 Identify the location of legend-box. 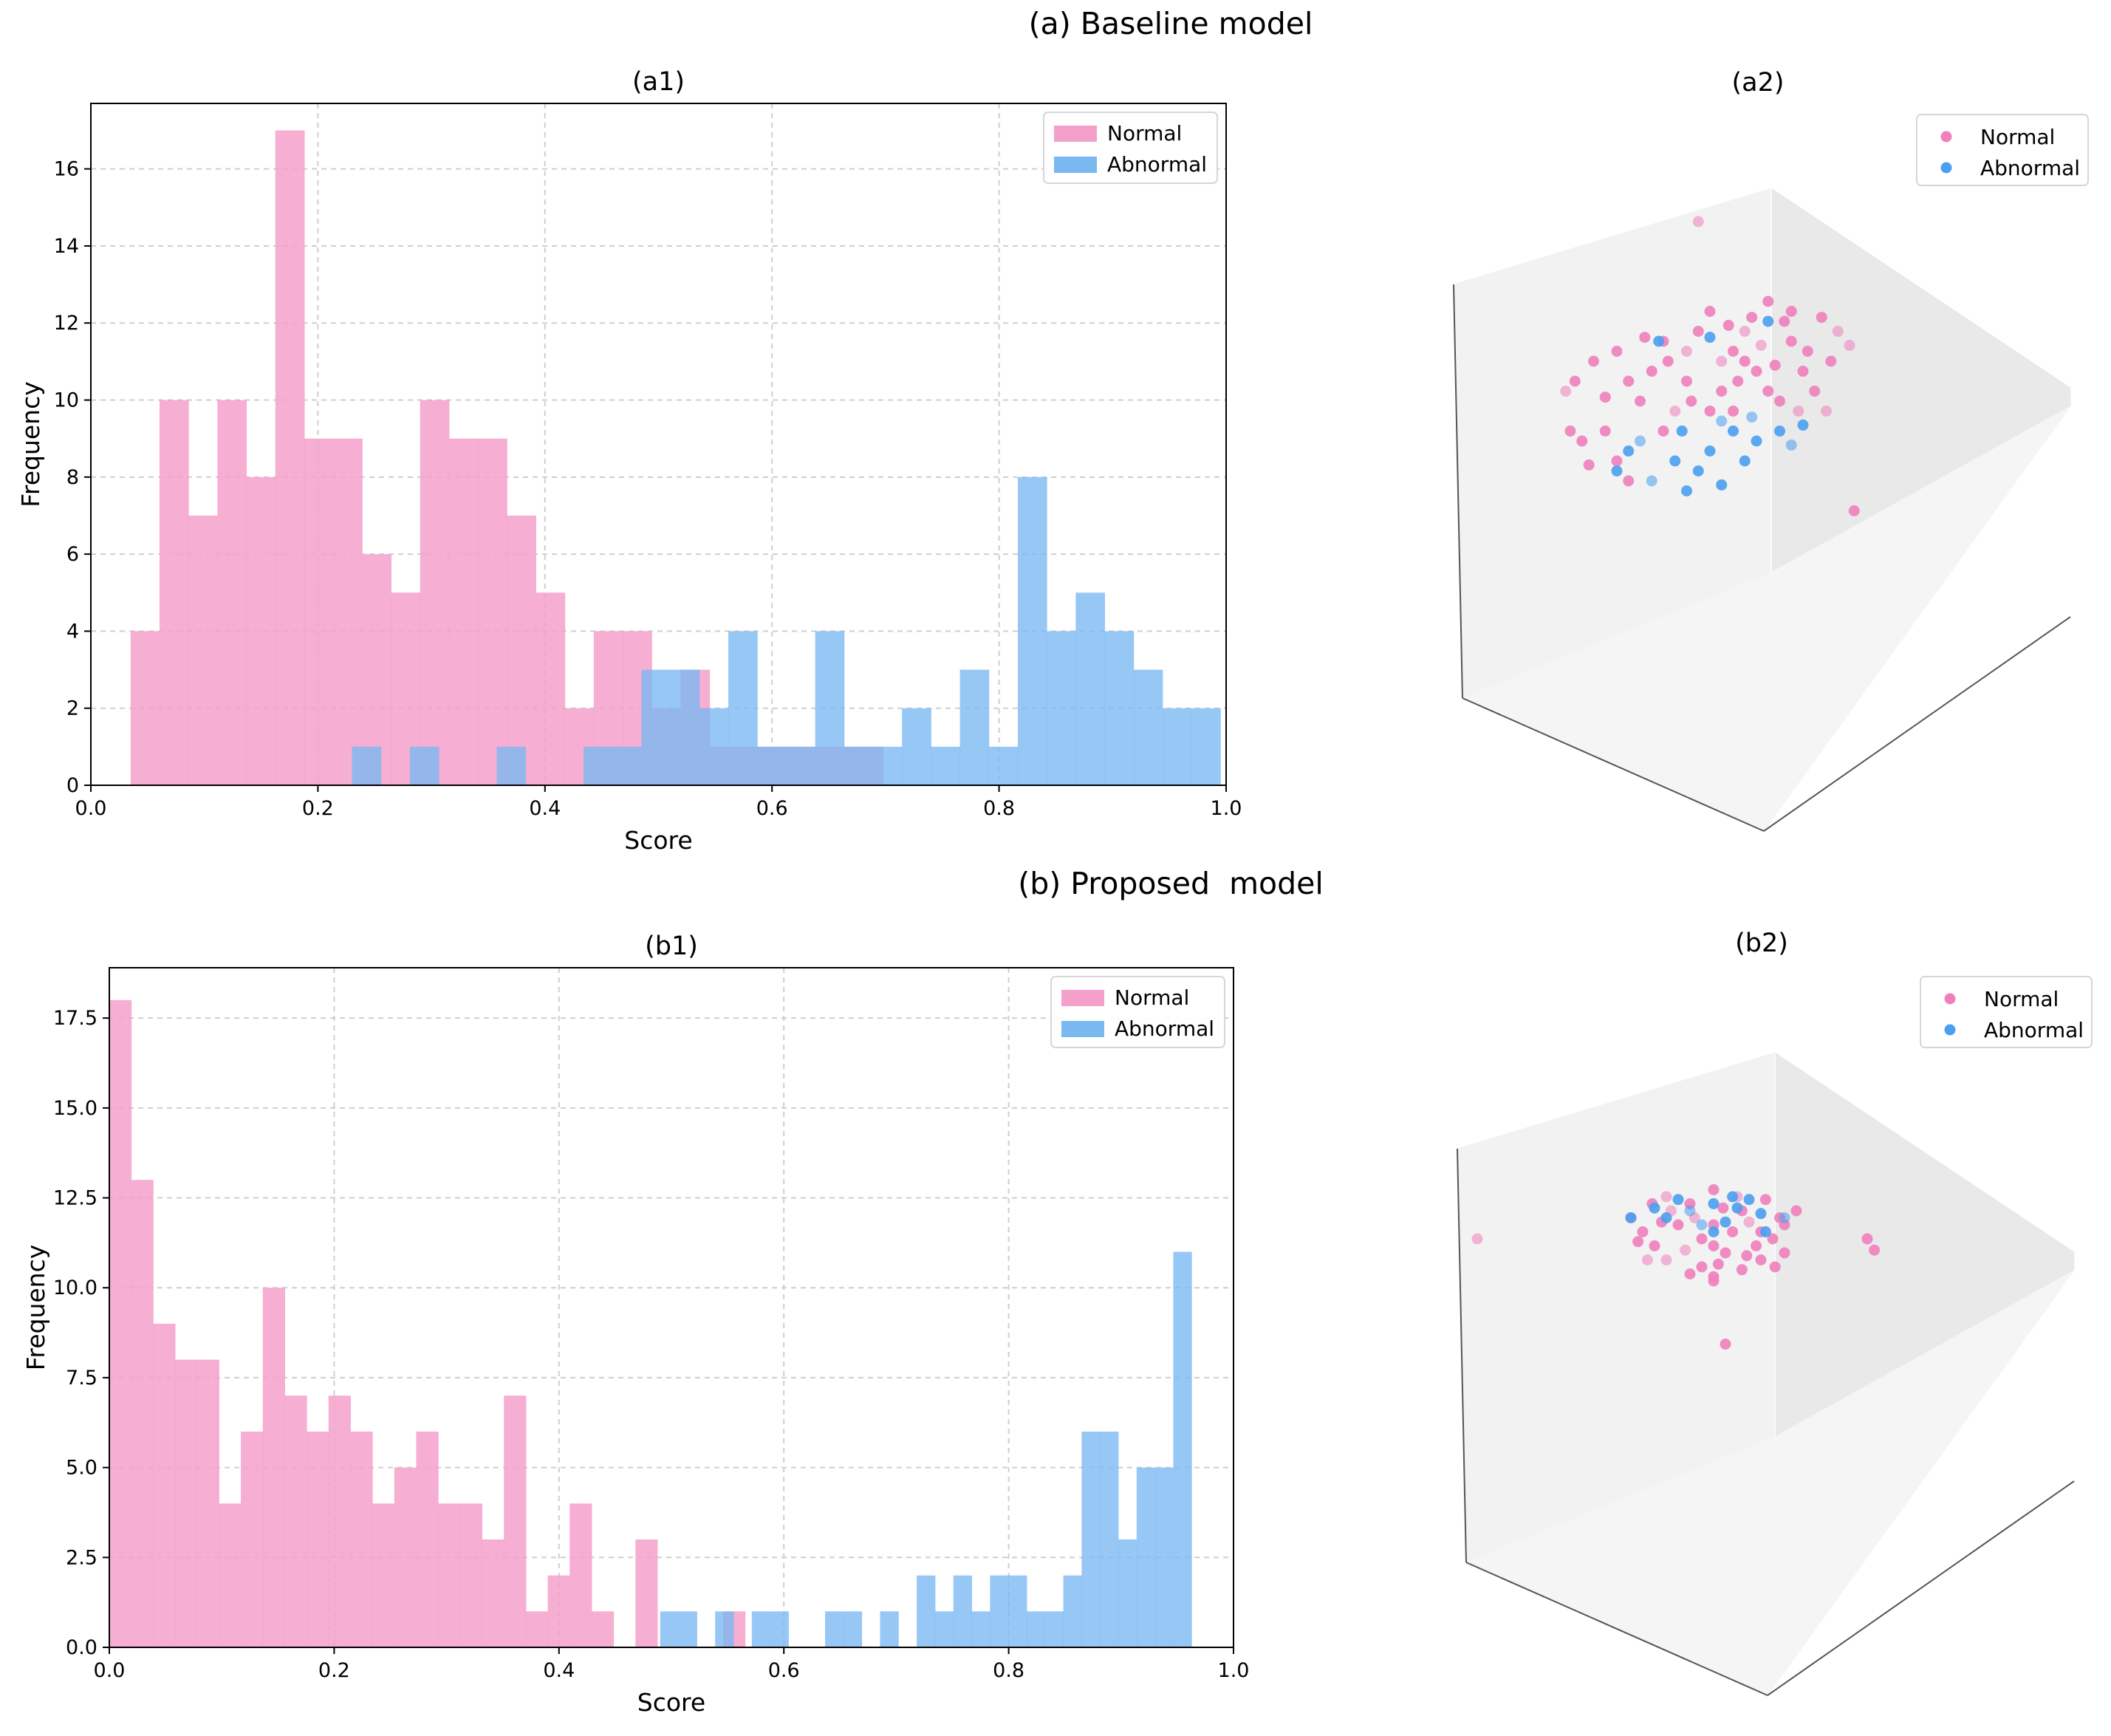
(2006, 1012).